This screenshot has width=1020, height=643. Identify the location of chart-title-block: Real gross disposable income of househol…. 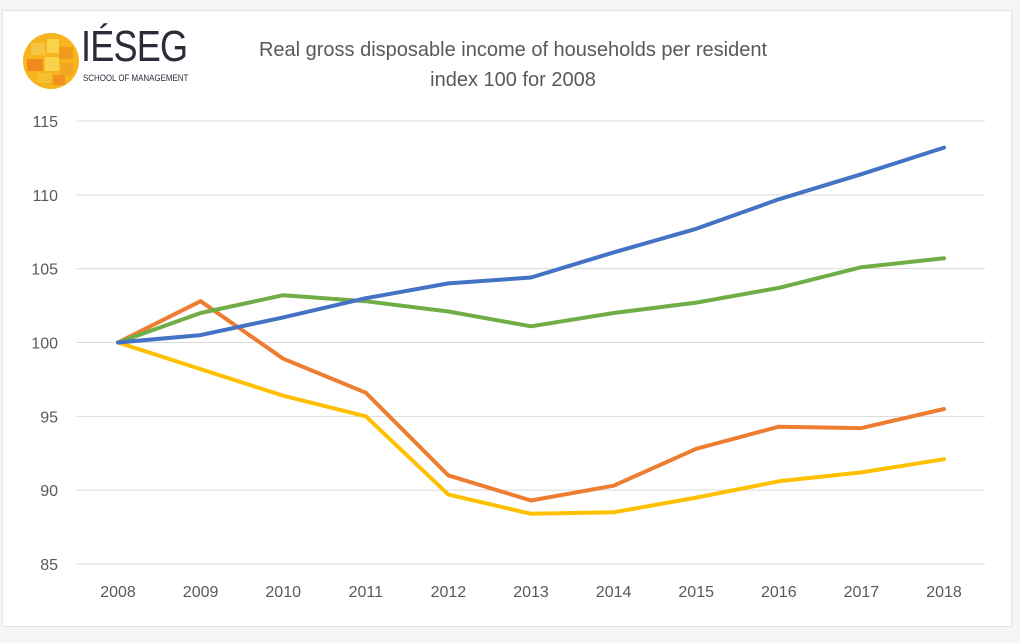
(513, 65).